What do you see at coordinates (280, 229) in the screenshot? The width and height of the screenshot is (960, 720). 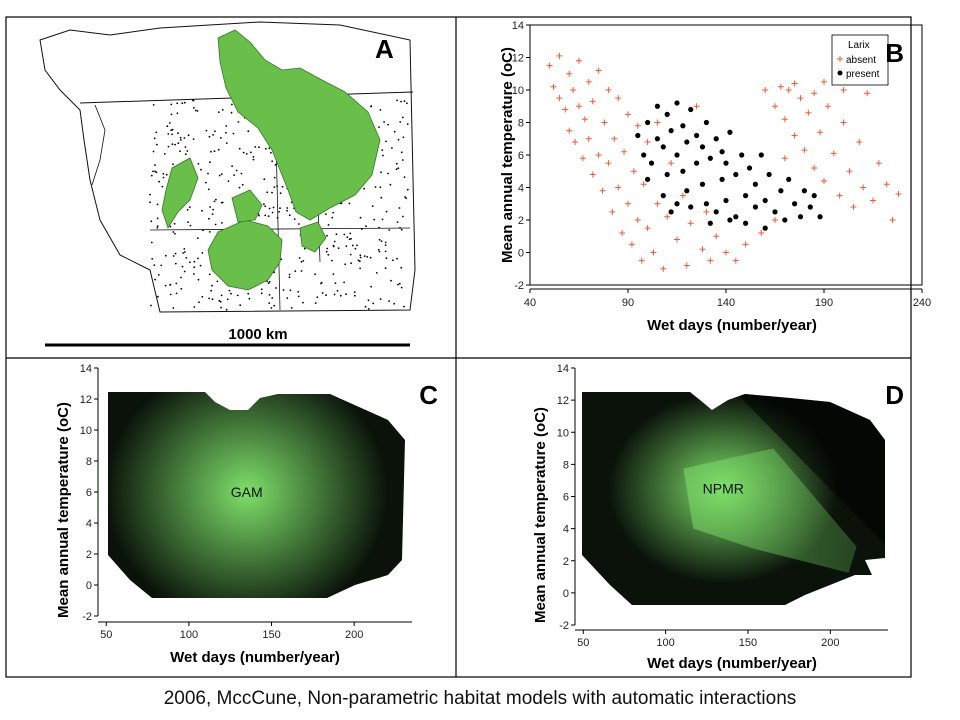 I see `state-border` at bounding box center [280, 229].